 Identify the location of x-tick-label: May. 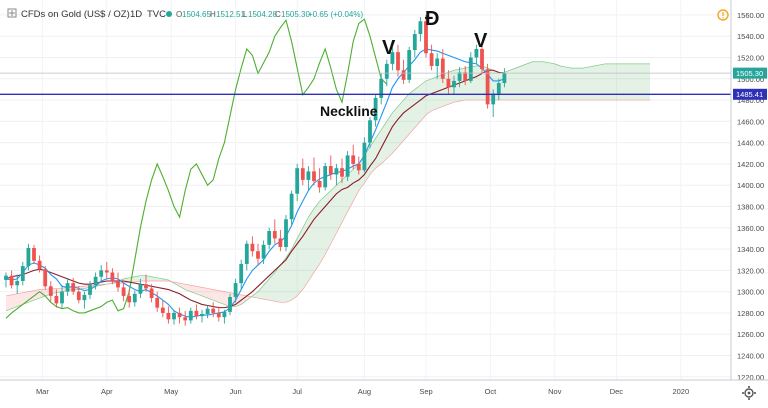
(171, 391).